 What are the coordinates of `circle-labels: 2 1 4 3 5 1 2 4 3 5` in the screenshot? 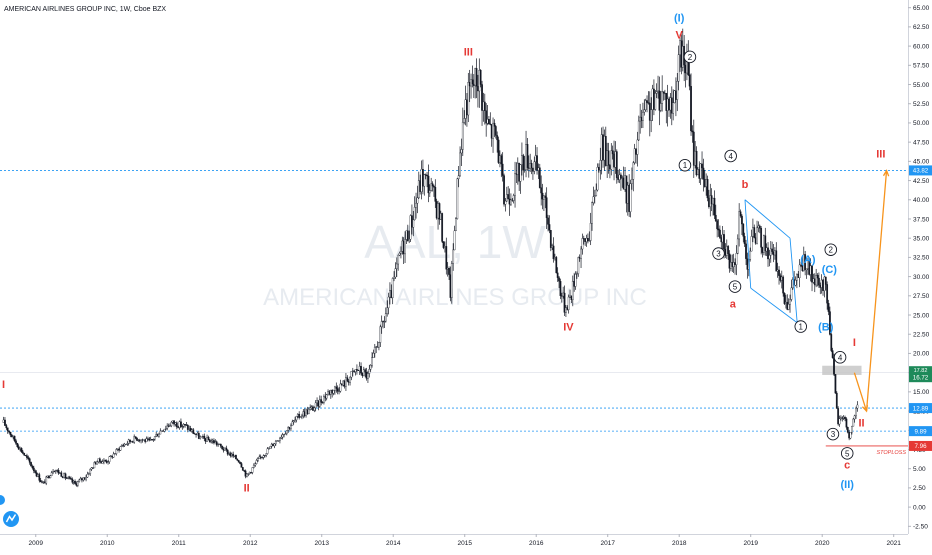 It's located at (766, 255).